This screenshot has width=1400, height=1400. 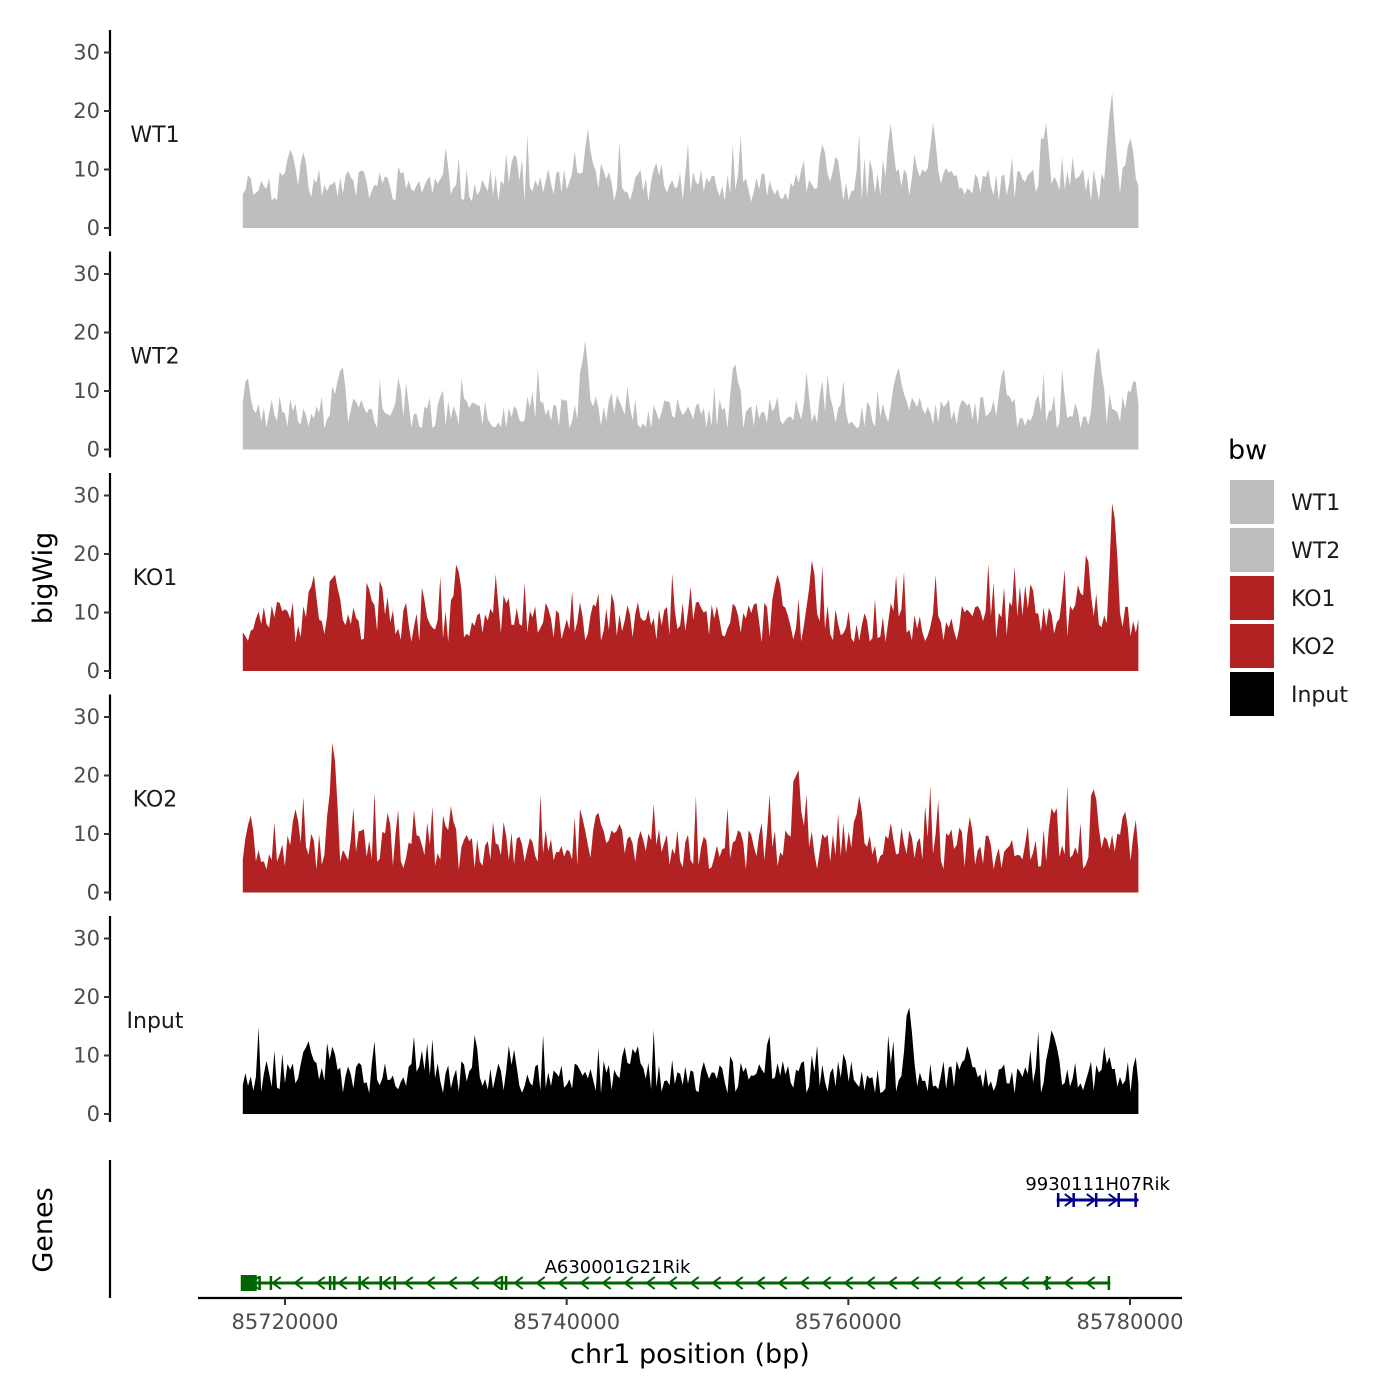 I want to click on x-tick-label: 85740000, so click(x=566, y=1322).